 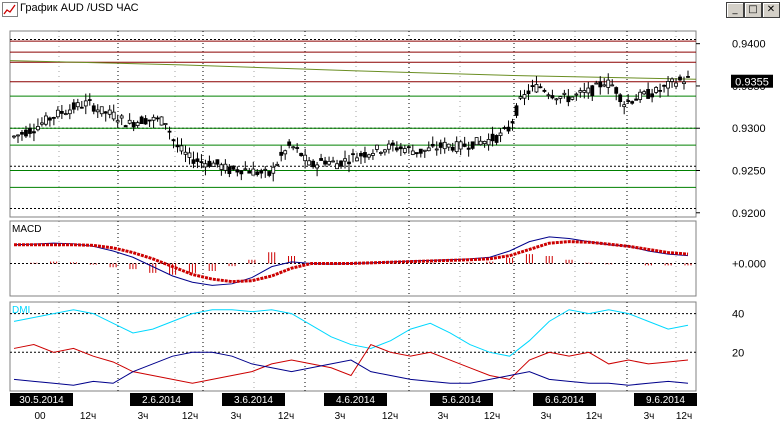 What do you see at coordinates (351, 333) in the screenshot?
I see `dmi-adx-line` at bounding box center [351, 333].